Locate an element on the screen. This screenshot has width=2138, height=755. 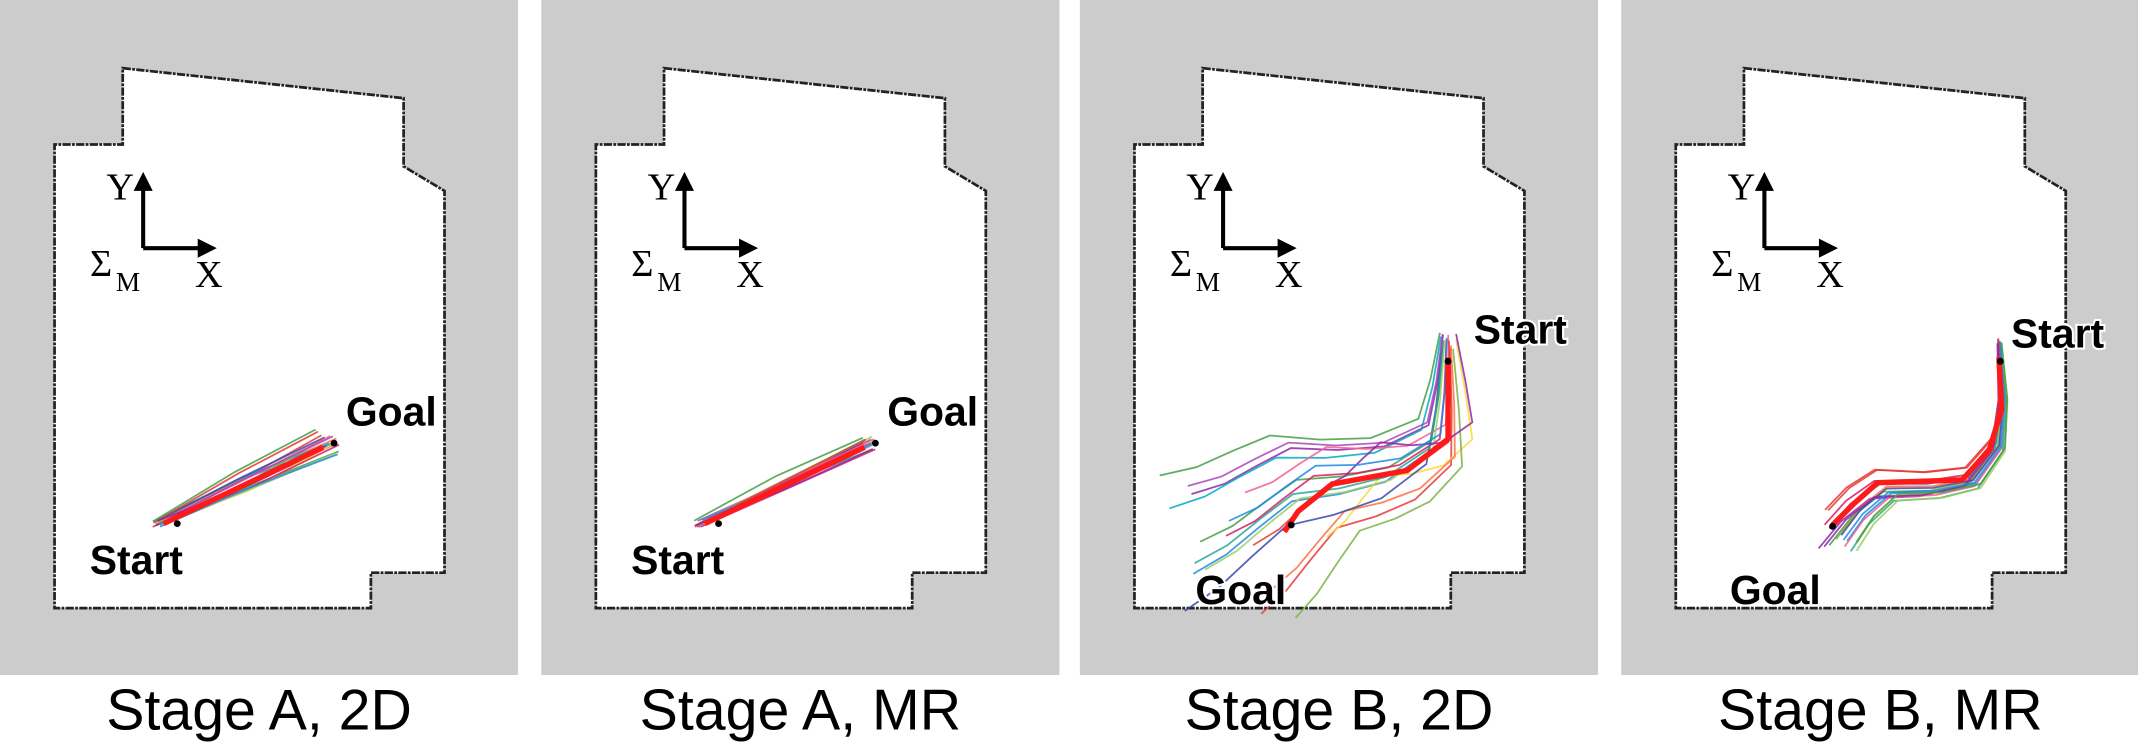
panel-caption: Stage B, 2D is located at coordinates (1339, 711).